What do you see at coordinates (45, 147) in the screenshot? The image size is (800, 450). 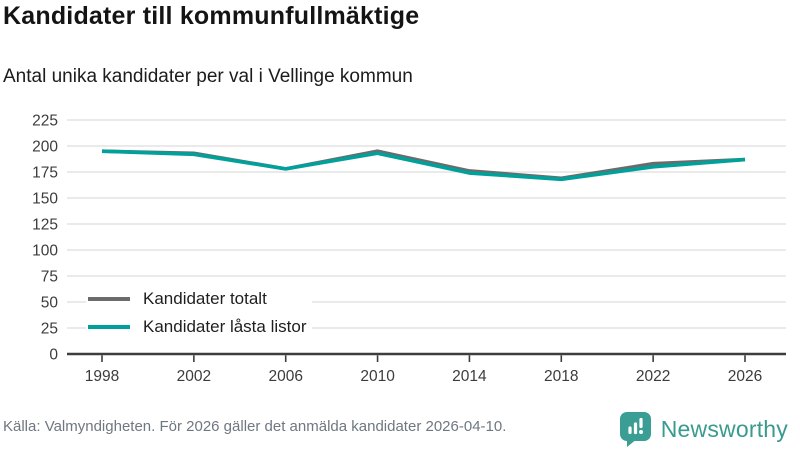 I see `y-tick-label: 200` at bounding box center [45, 147].